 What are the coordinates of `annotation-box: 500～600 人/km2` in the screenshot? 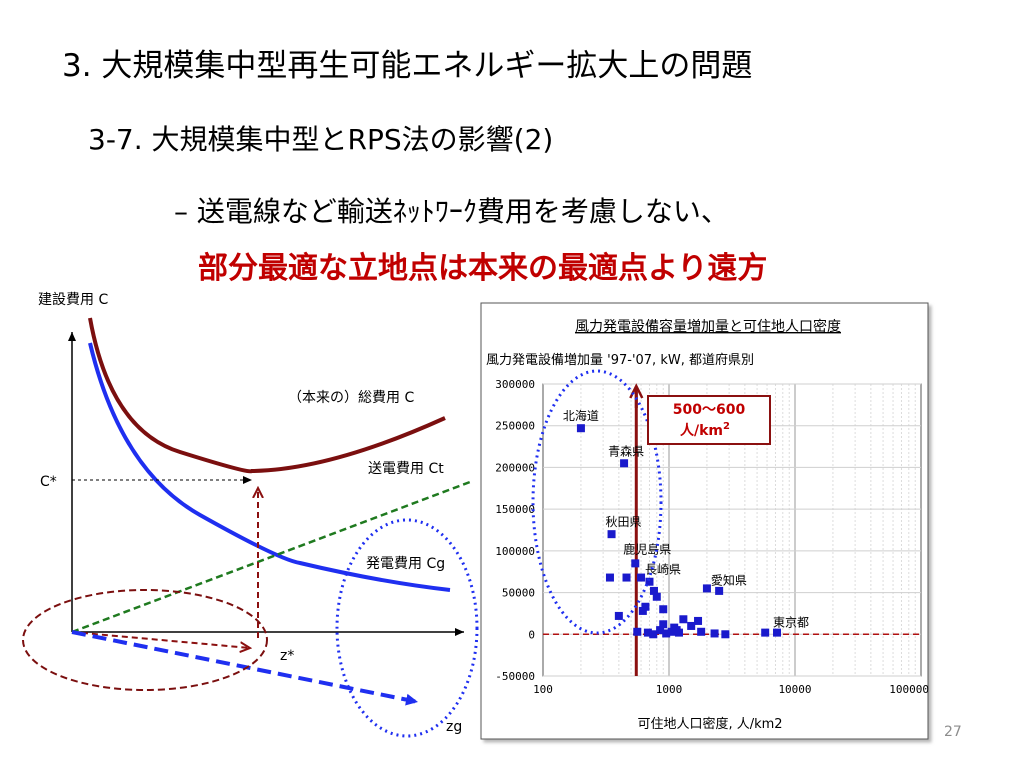 It's located at (709, 420).